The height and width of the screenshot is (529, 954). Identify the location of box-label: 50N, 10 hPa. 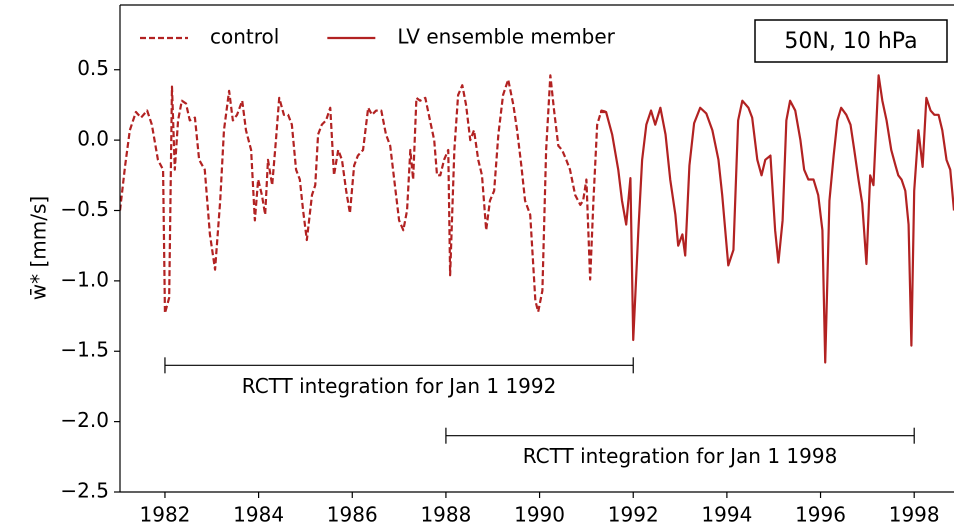
(850, 41).